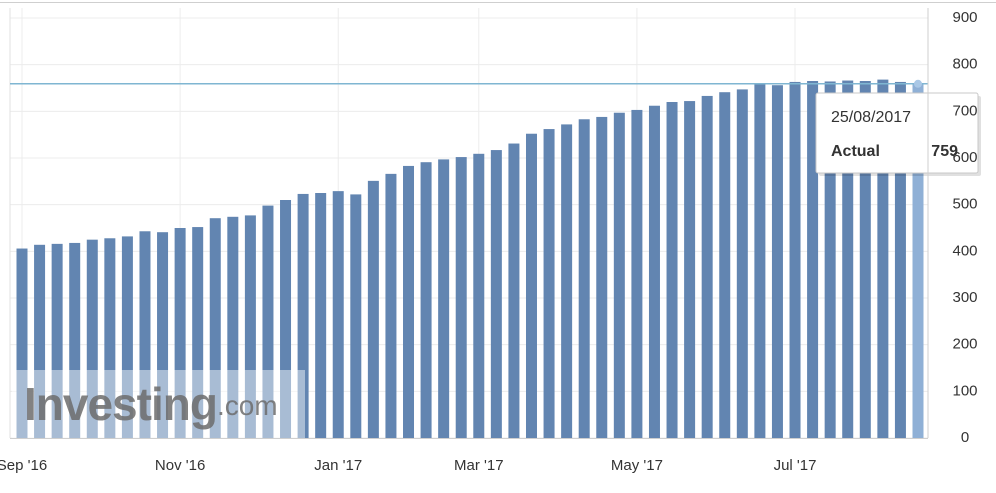 This screenshot has width=996, height=493. Describe the element at coordinates (120, 404) in the screenshot. I see `watermark-brand: Investing` at that location.